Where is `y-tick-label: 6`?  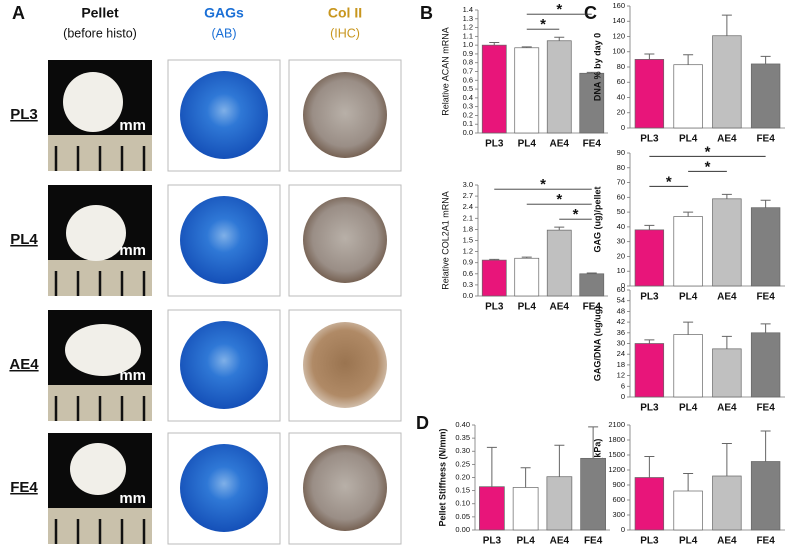
y-tick-label: 6 is located at coordinates (623, 385).